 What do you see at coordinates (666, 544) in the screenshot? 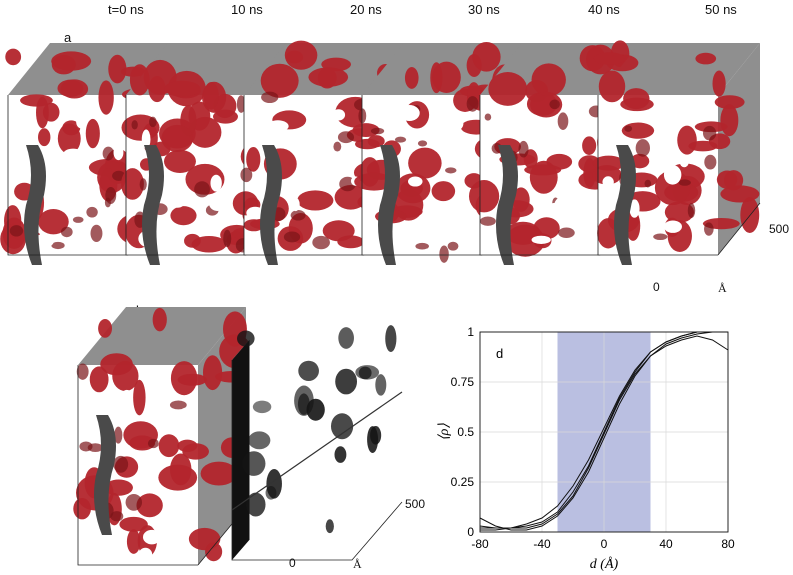
I see `x-tick-label-3: 40` at bounding box center [666, 544].